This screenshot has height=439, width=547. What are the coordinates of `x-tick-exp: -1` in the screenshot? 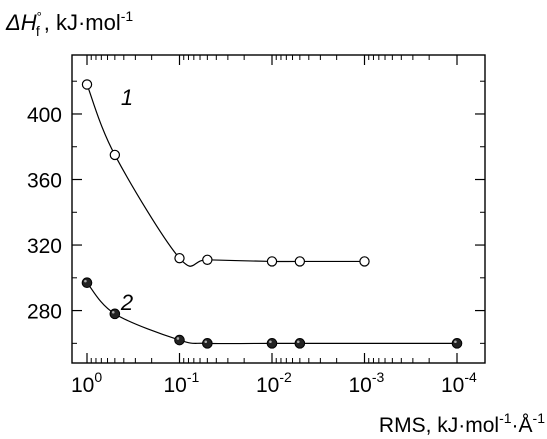 It's located at (193, 377).